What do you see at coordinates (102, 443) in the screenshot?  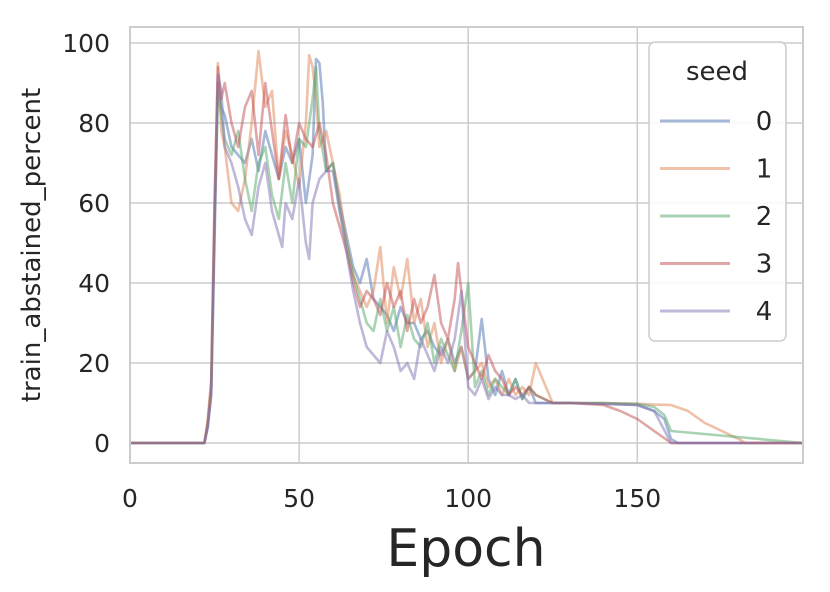 I see `y-tick-label: 0` at bounding box center [102, 443].